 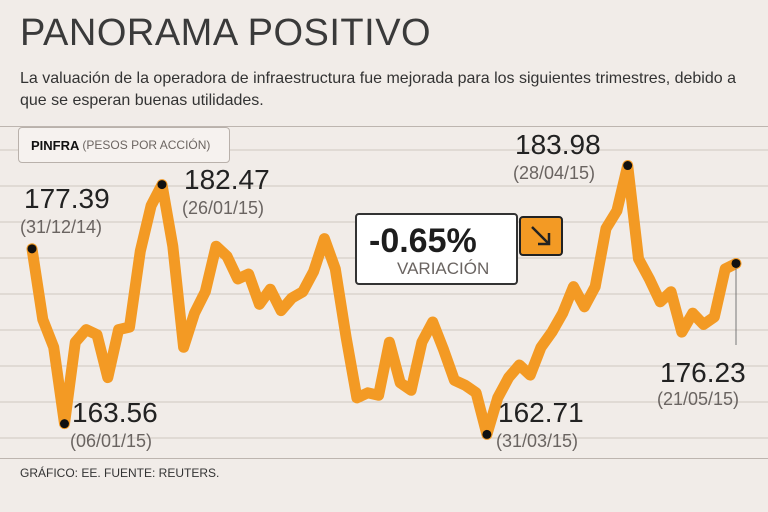 I want to click on variation-value: -0.65%, so click(x=423, y=241).